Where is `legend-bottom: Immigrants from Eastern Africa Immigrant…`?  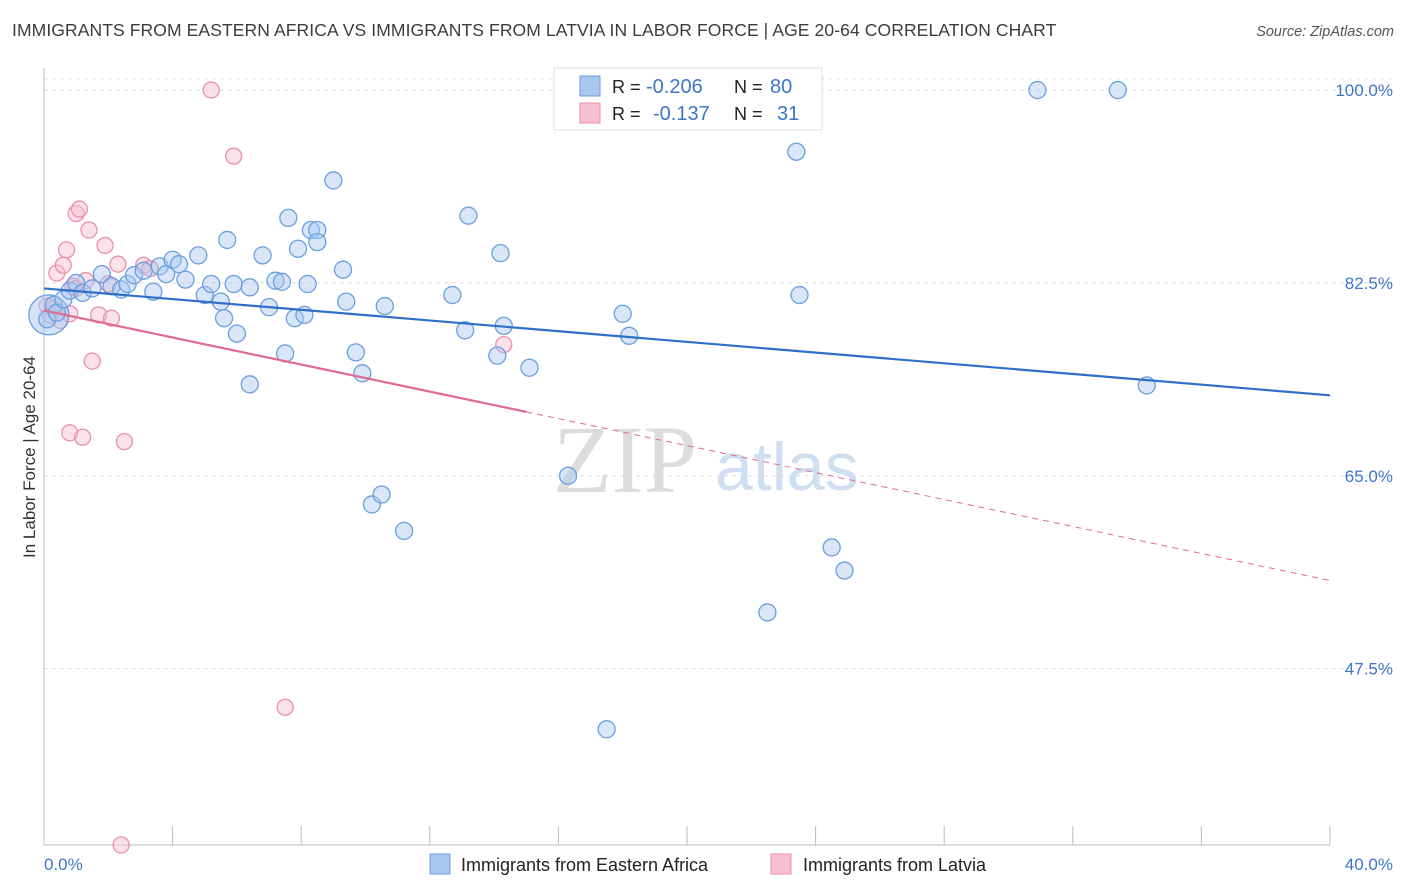
legend-bottom: Immigrants from Eastern Africa Immigrant… is located at coordinates (708, 864).